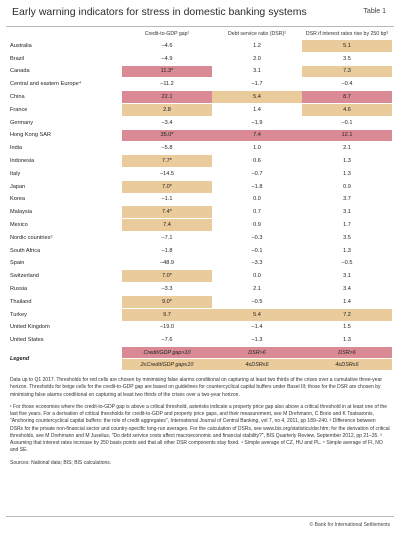  I want to click on country-name: Italy, so click(64, 174).